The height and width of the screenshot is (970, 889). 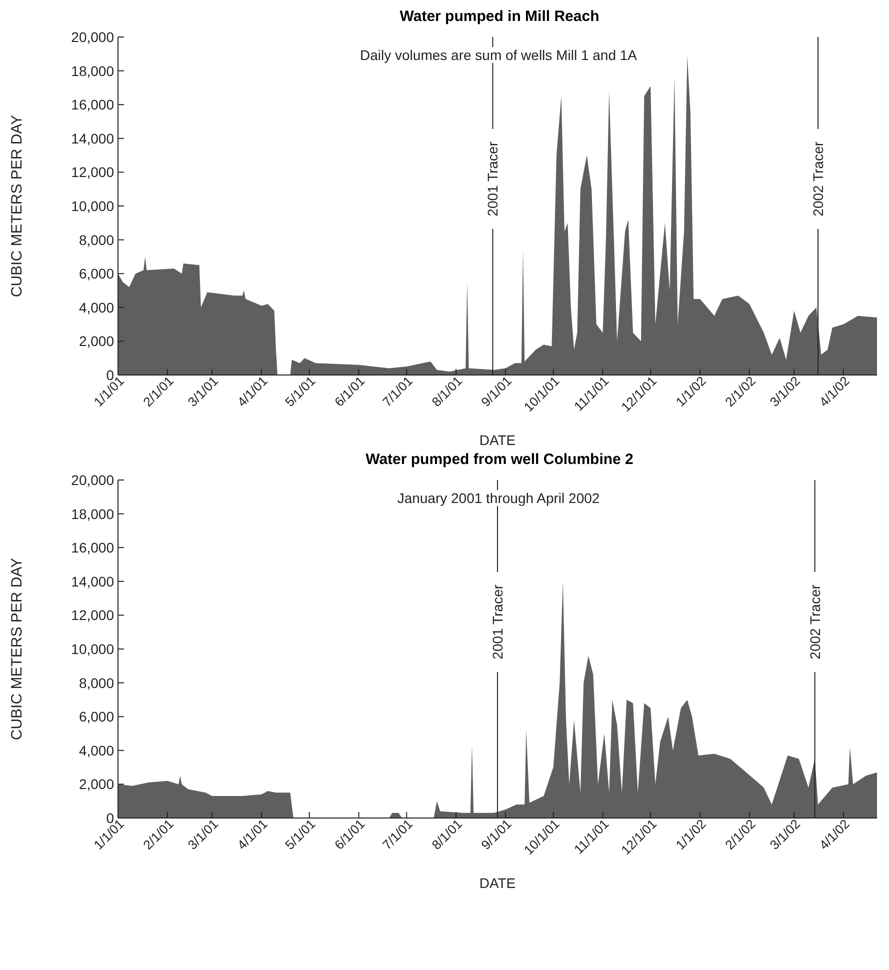 What do you see at coordinates (498, 498) in the screenshot?
I see `text: January 2001 through April 2002` at bounding box center [498, 498].